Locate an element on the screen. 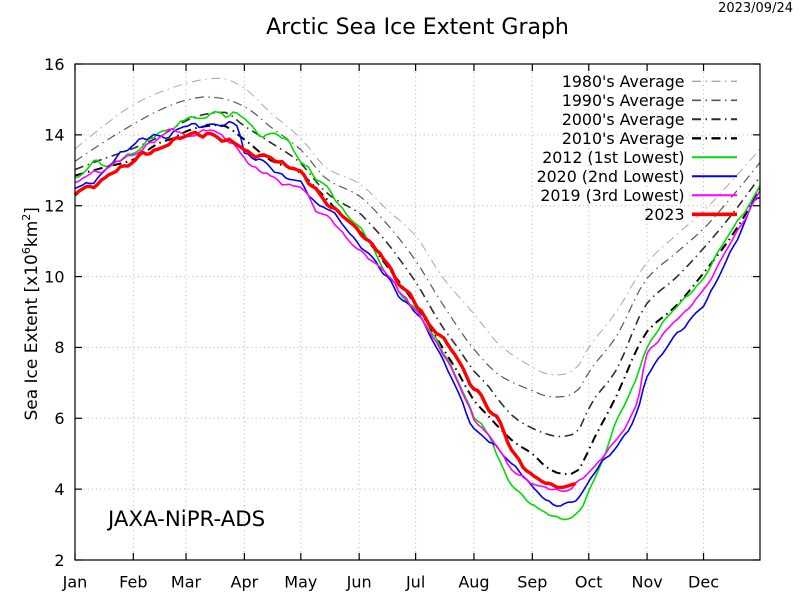 The image size is (800, 600). x-tick-label-Aug: Aug is located at coordinates (473, 582).